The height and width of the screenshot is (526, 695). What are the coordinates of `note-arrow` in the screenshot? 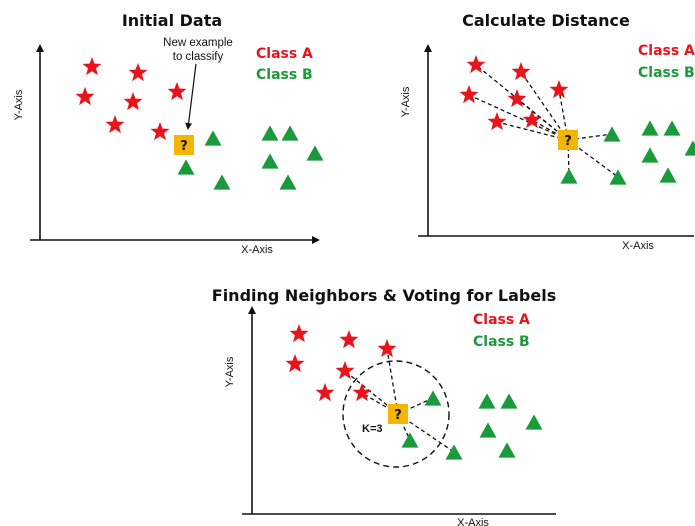 It's located at (191, 96).